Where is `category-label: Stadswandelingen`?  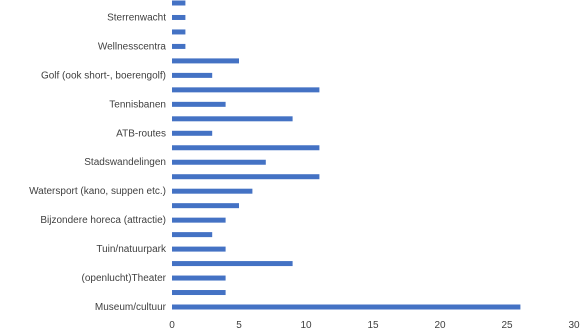
category-label: Stadswandelingen is located at coordinates (125, 162).